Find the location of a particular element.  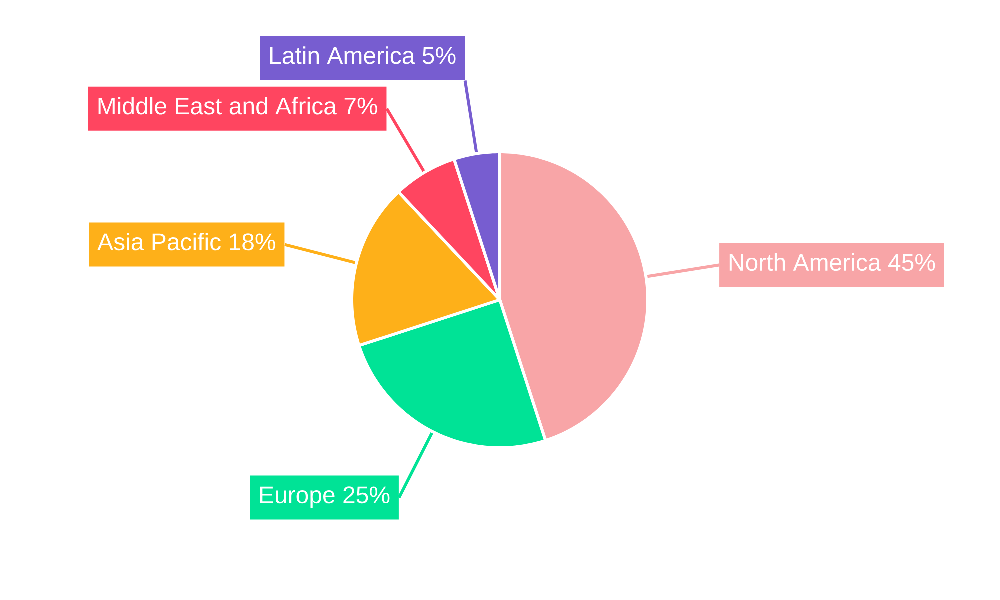

slice-label: Asia Pacific is located at coordinates (159, 241).